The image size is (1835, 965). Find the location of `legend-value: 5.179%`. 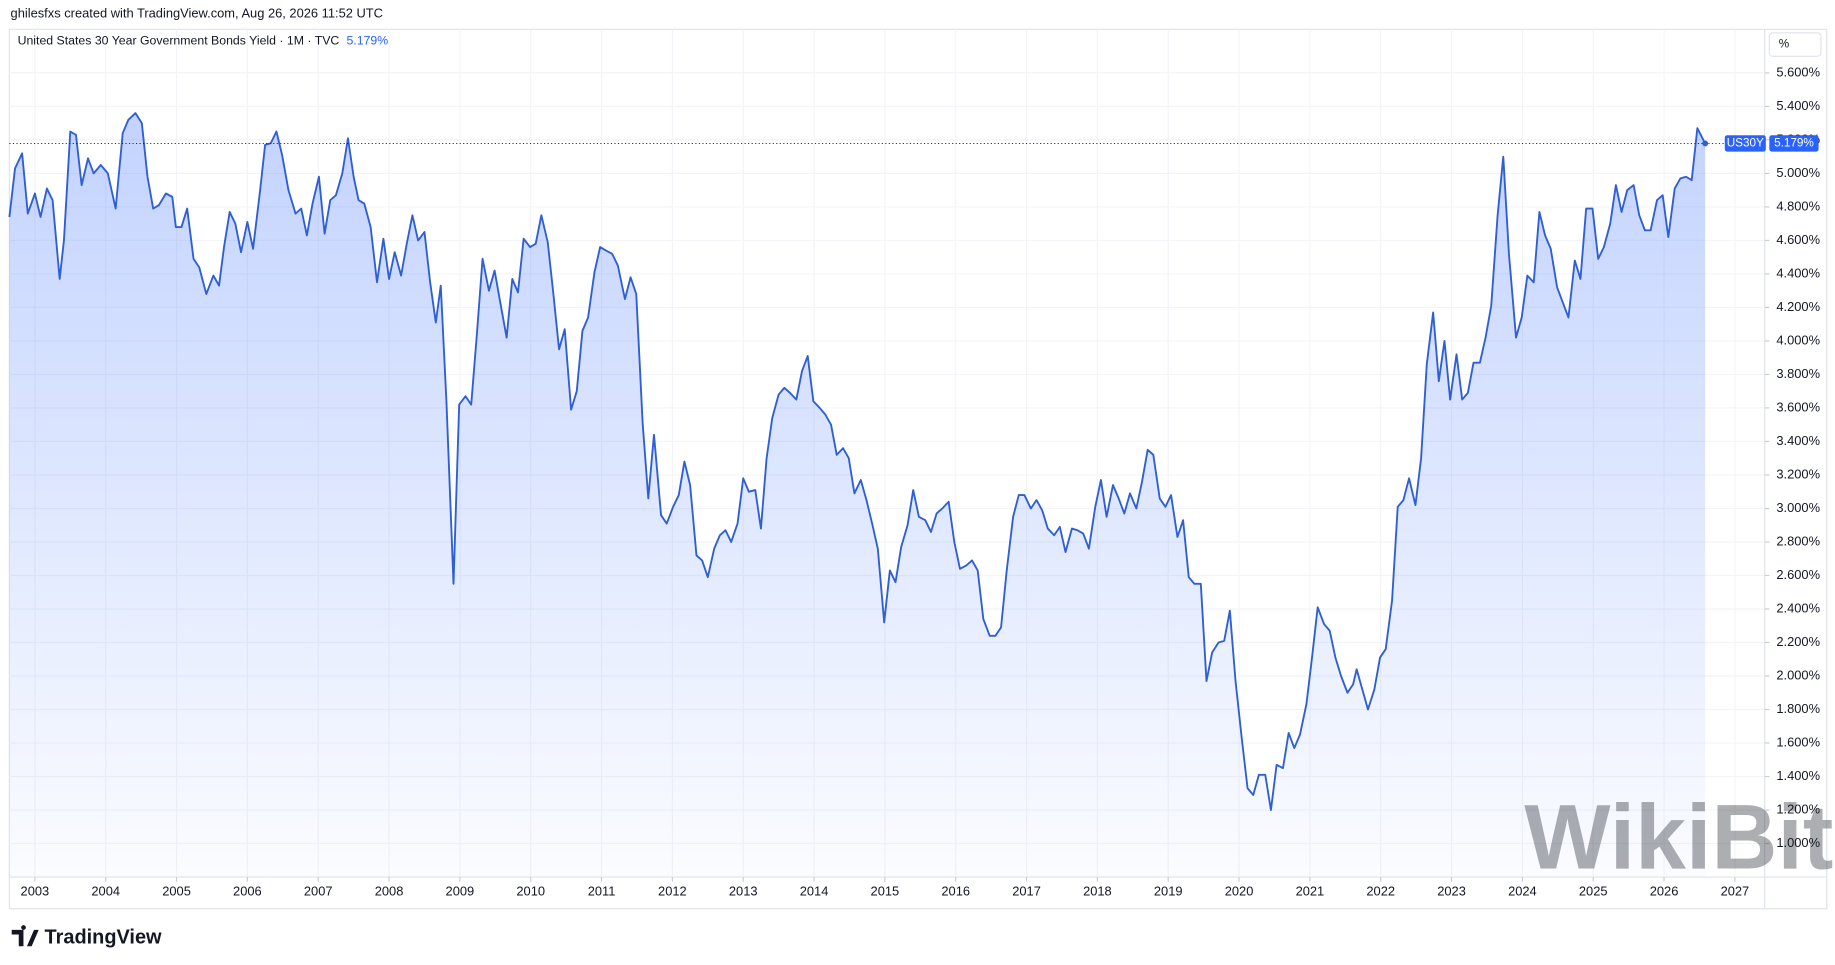

legend-value: 5.179% is located at coordinates (367, 40).